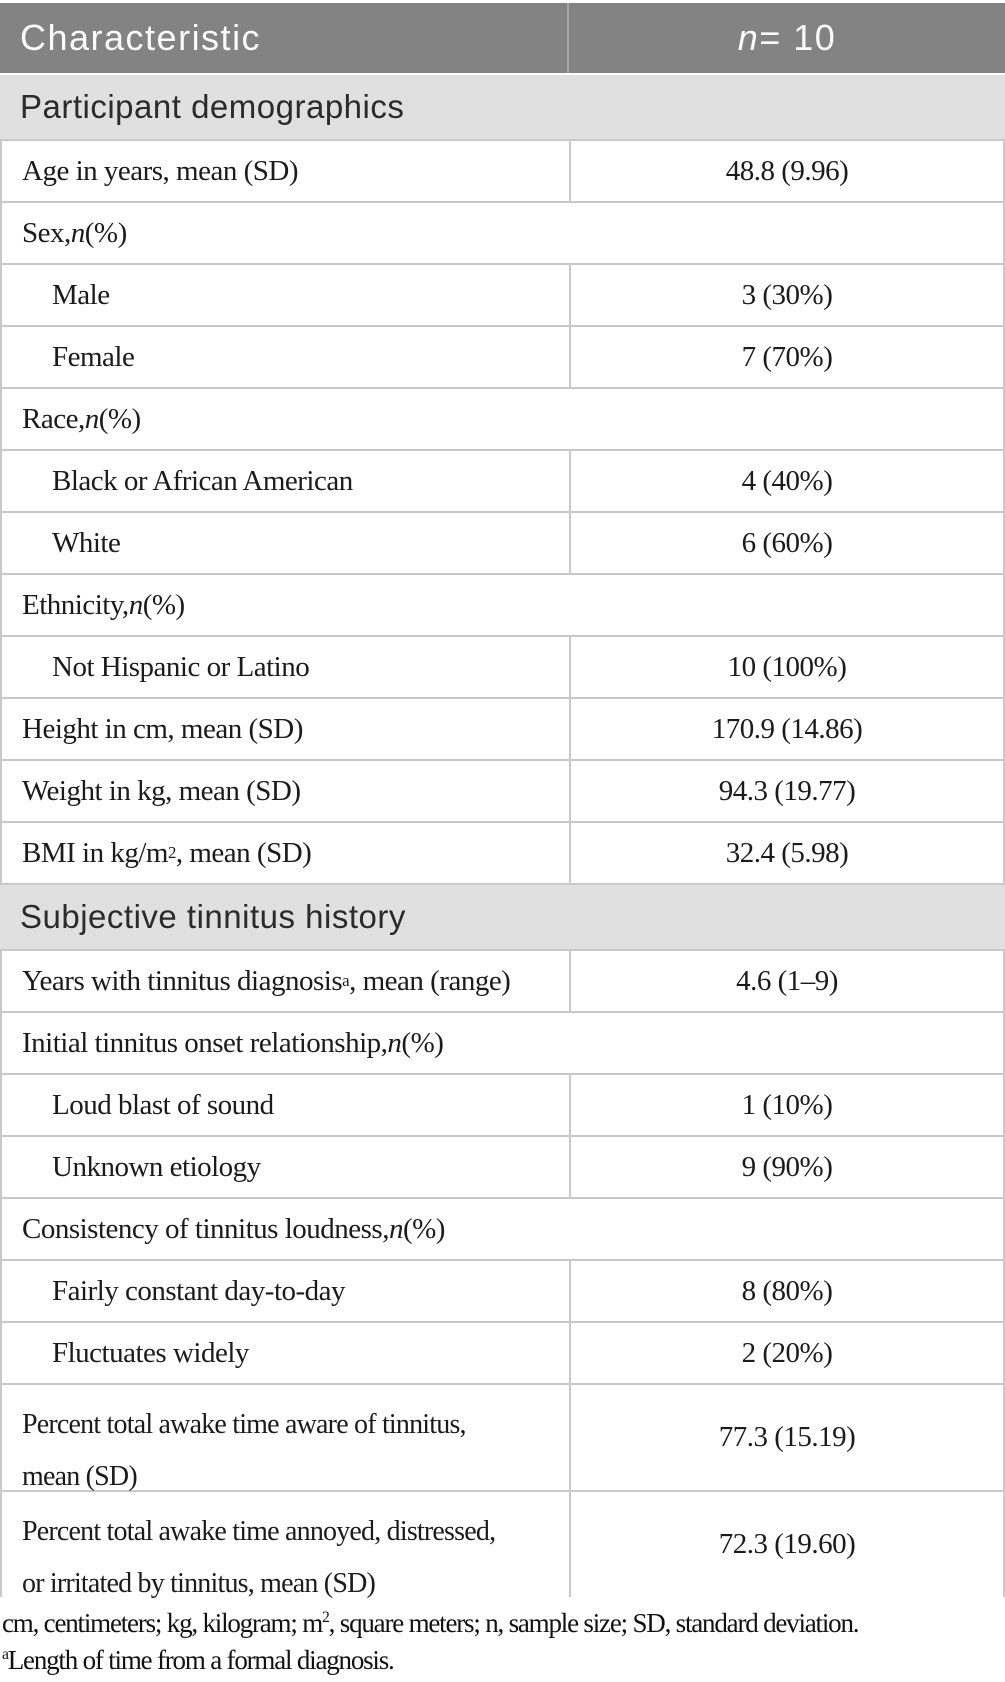 The height and width of the screenshot is (1682, 1005). I want to click on section-row-participant-demographics: Participant demographics, so click(502, 106).